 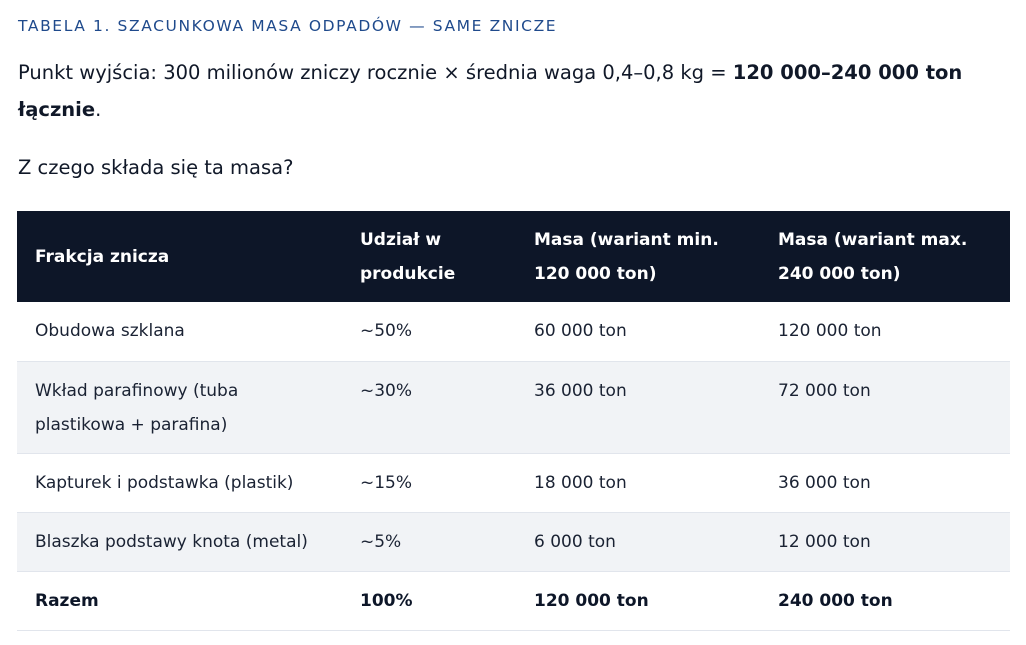 What do you see at coordinates (179, 256) in the screenshot?
I see `header-fraction: Frakcja znicza` at bounding box center [179, 256].